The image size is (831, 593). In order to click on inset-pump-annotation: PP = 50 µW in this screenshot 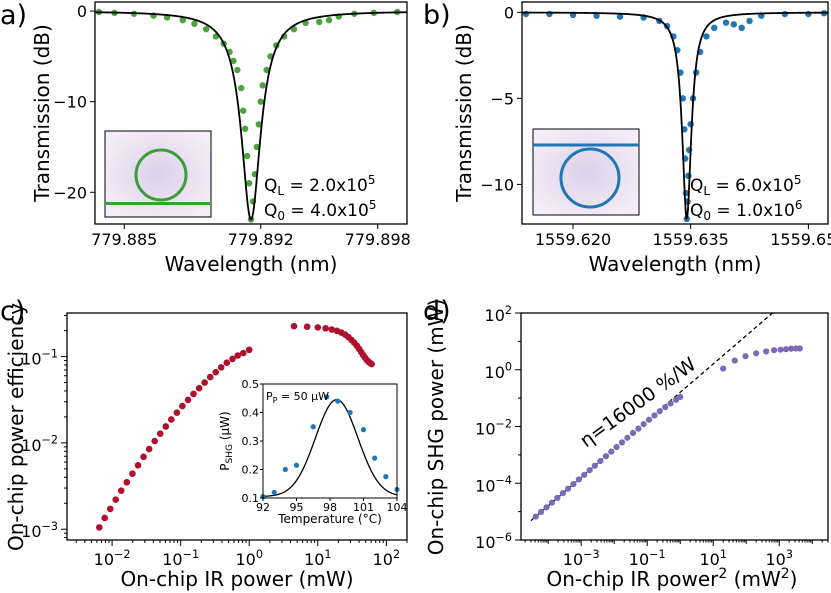, I will do `click(297, 397)`.